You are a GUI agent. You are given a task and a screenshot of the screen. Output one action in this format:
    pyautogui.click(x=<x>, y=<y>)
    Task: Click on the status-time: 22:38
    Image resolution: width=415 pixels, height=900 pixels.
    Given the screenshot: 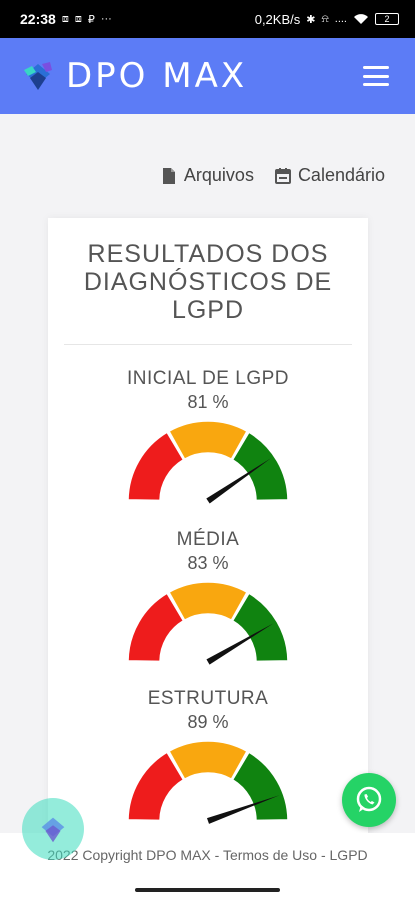 What is the action you would take?
    pyautogui.click(x=38, y=19)
    